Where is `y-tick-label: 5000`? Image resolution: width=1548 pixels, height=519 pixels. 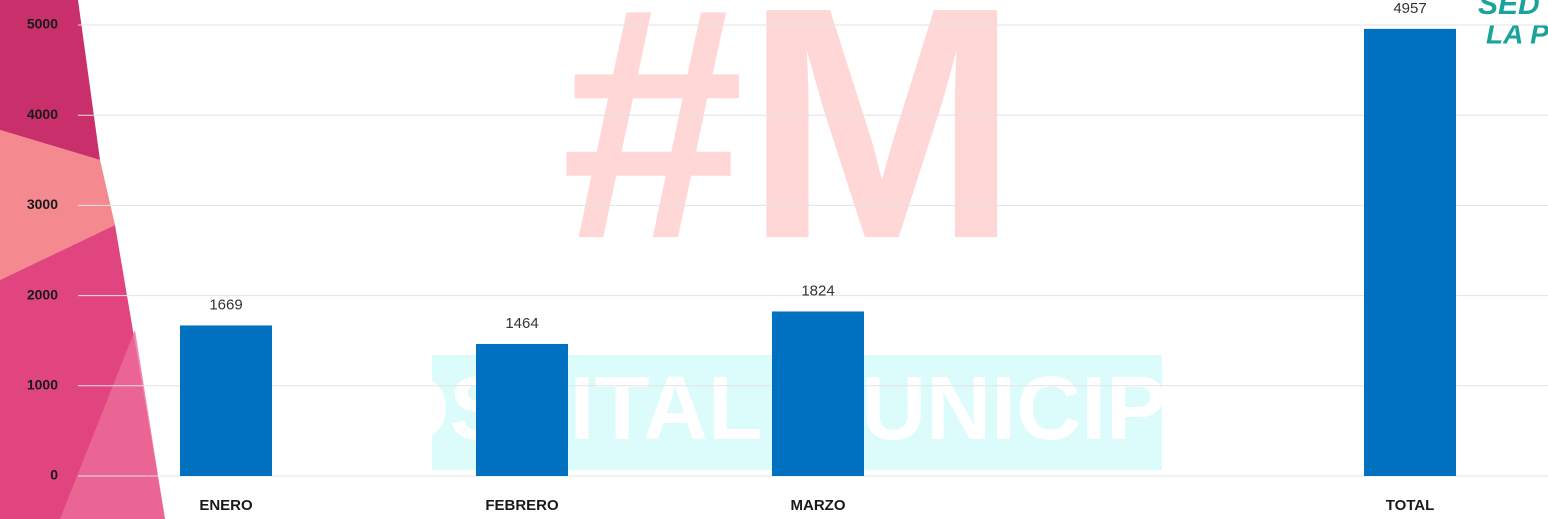
y-tick-label: 5000 is located at coordinates (42, 24).